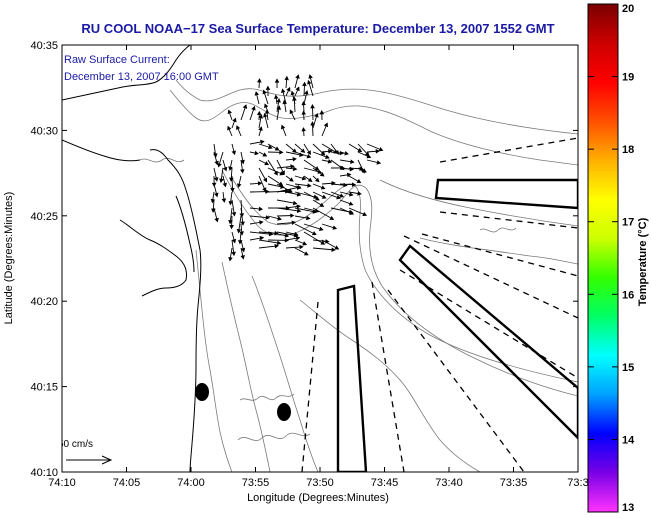  Describe the element at coordinates (643, 261) in the screenshot. I see `colorbar-label: Temperature (°C)` at that location.